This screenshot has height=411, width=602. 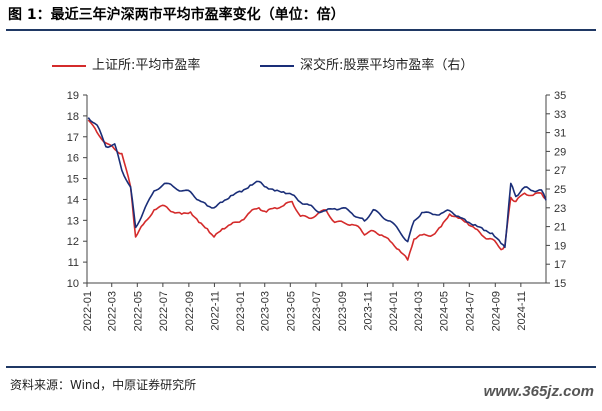 I want to click on x-tick-label: 2023-03, so click(x=266, y=311).